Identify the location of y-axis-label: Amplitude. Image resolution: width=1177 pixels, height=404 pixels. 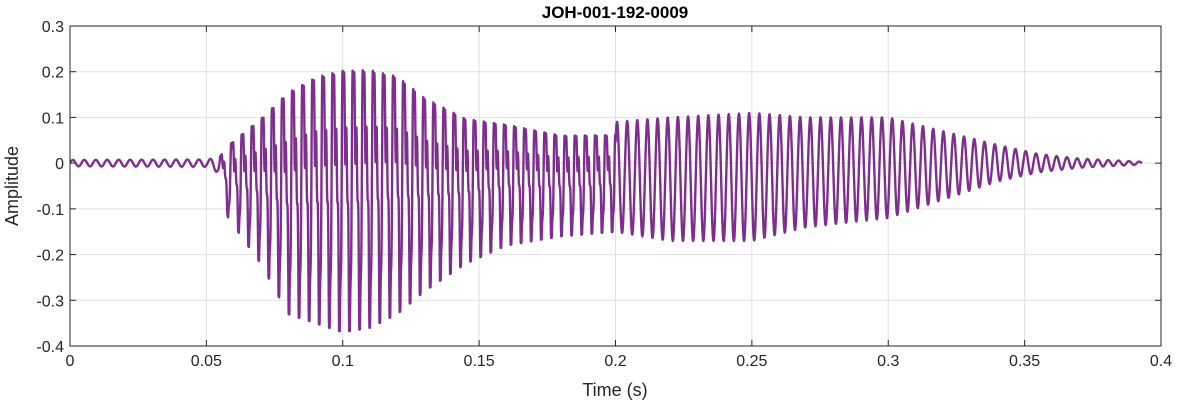
(12, 186).